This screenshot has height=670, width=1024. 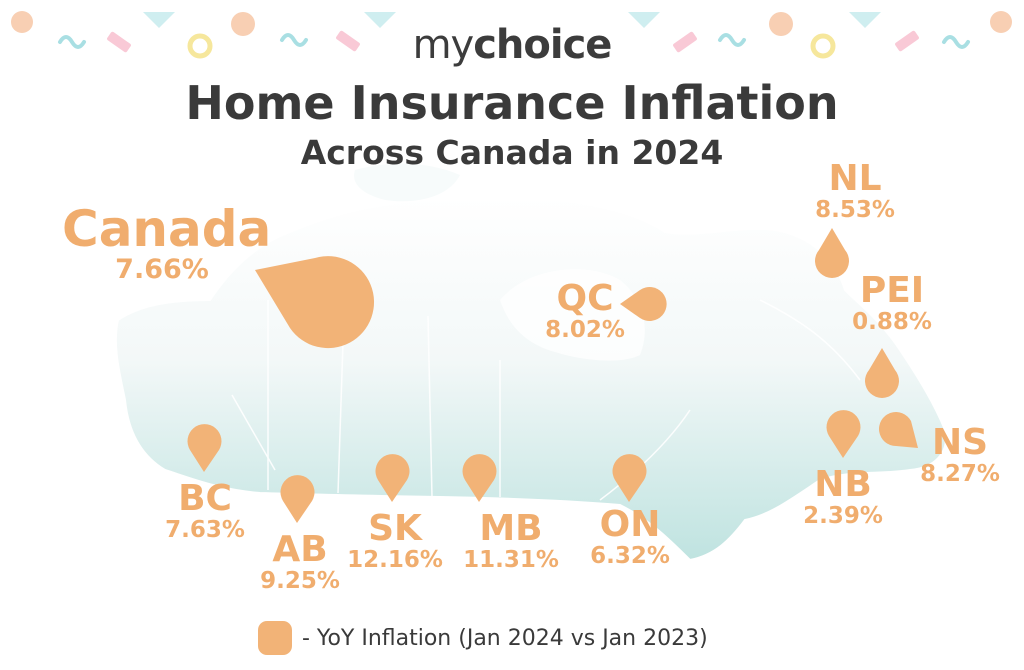 I want to click on on-marker, so click(x=629, y=478).